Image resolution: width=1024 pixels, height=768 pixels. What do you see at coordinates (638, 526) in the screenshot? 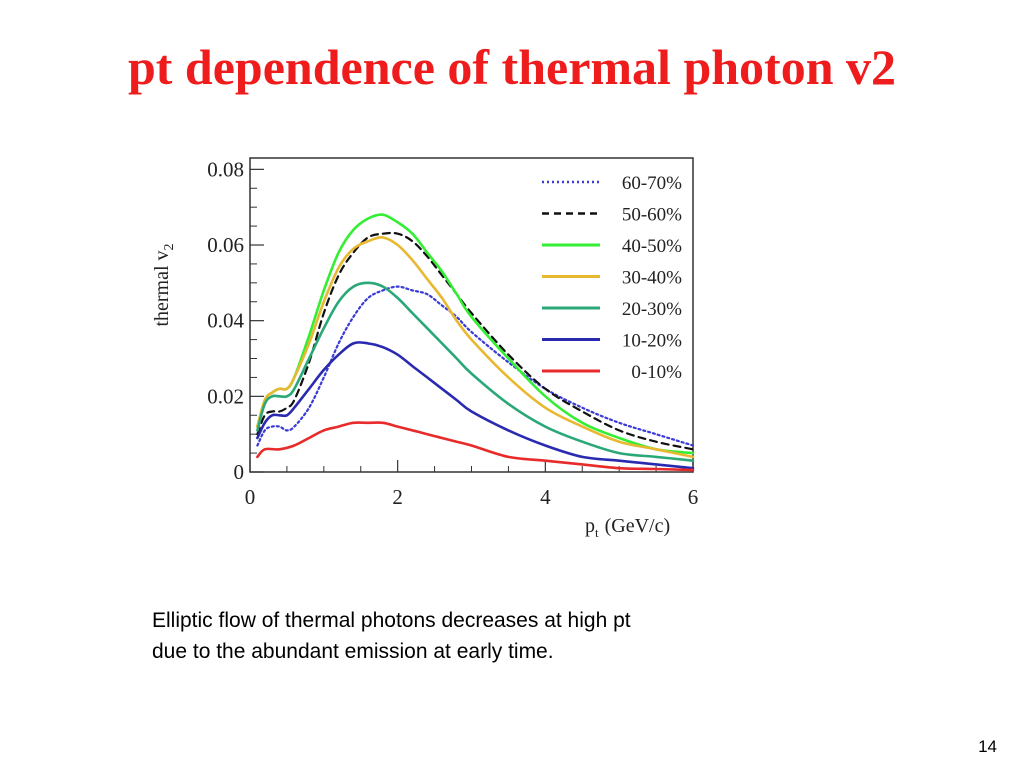
I see `x-axis-label-unit: (GeV/c)` at bounding box center [638, 526].